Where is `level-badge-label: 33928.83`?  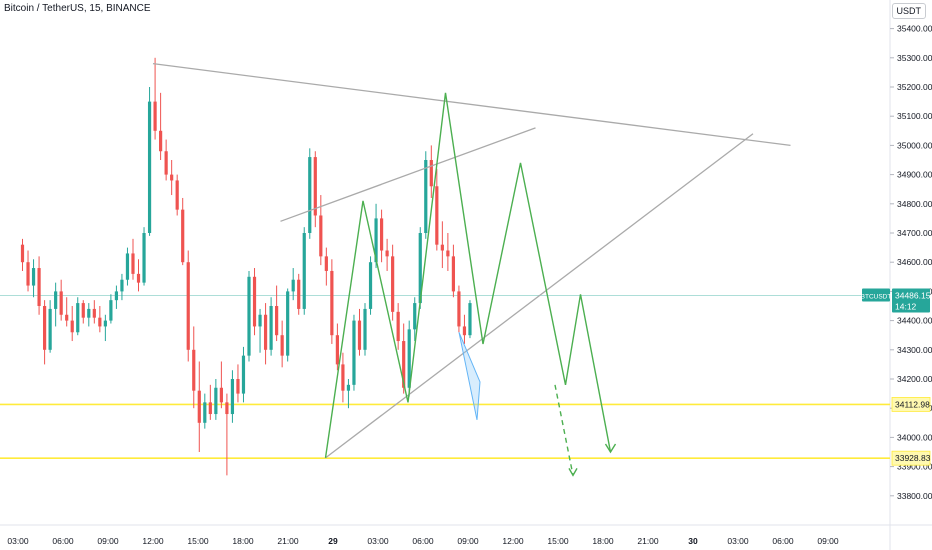 level-badge-label: 33928.83 is located at coordinates (913, 458).